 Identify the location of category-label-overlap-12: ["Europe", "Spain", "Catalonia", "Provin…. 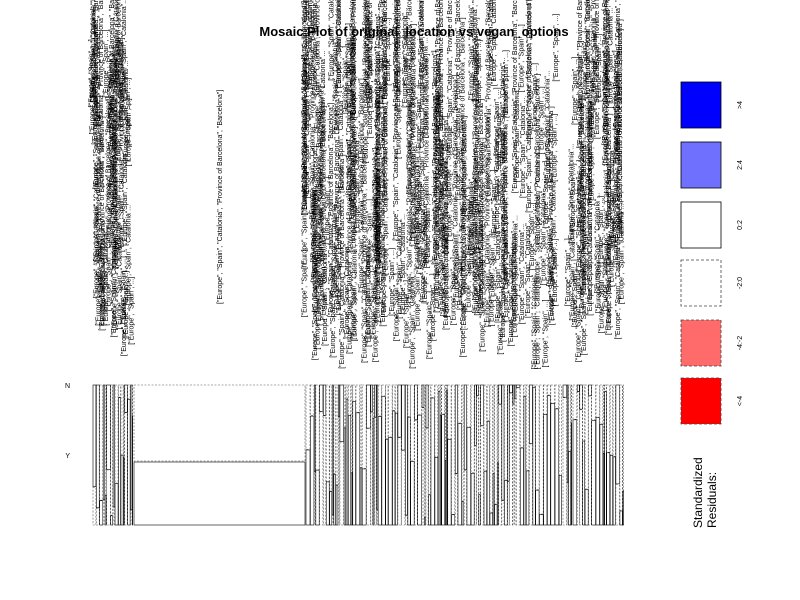
(381, 54).